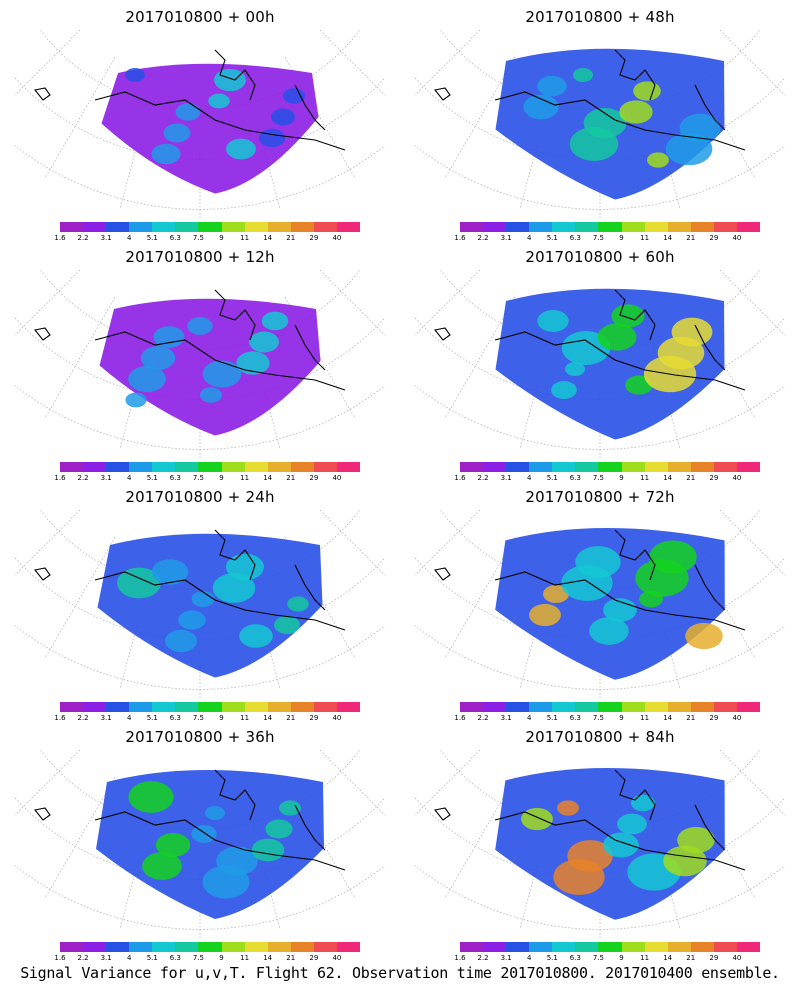 This screenshot has width=800, height=1000. What do you see at coordinates (600, 365) in the screenshot?
I see `polar-map` at bounding box center [600, 365].